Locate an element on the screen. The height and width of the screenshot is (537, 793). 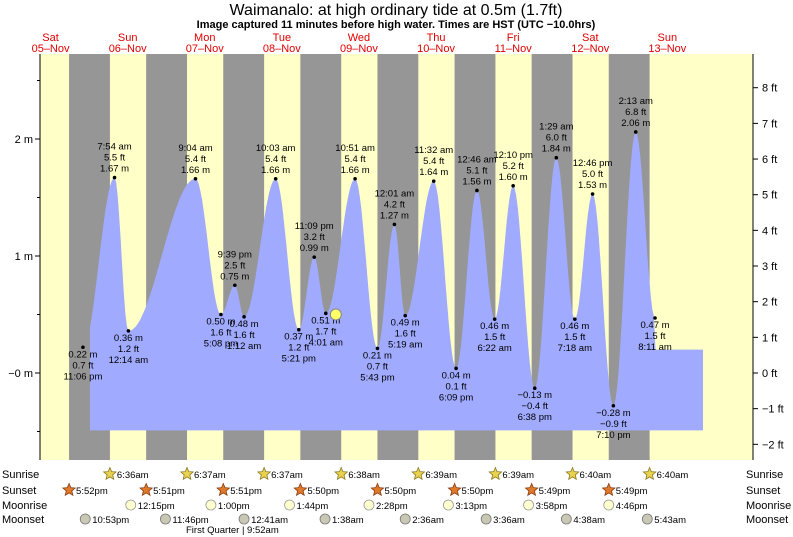
extreme-label: 5:43 pm is located at coordinates (377, 377).